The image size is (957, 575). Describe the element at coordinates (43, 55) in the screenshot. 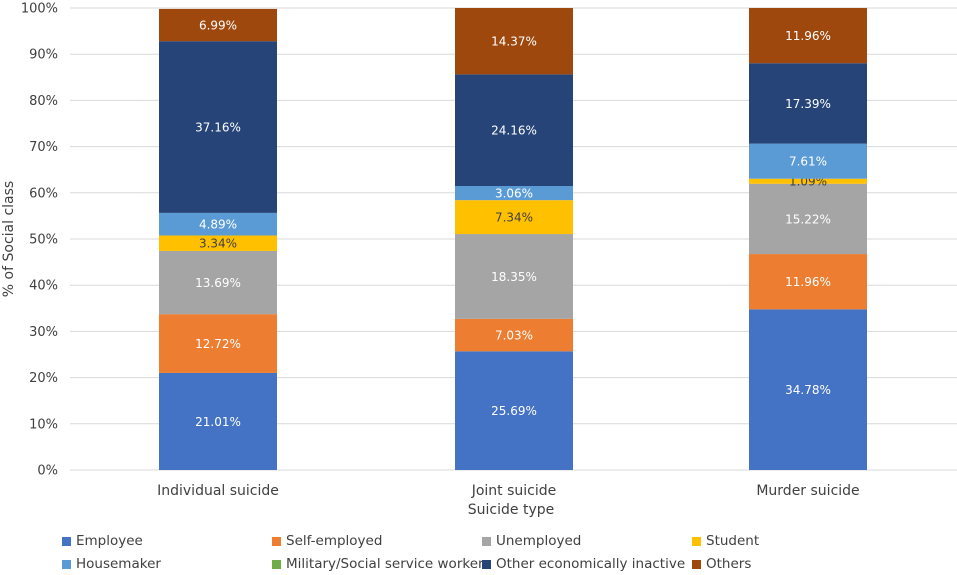

I see `y-tick-label: 90%` at that location.